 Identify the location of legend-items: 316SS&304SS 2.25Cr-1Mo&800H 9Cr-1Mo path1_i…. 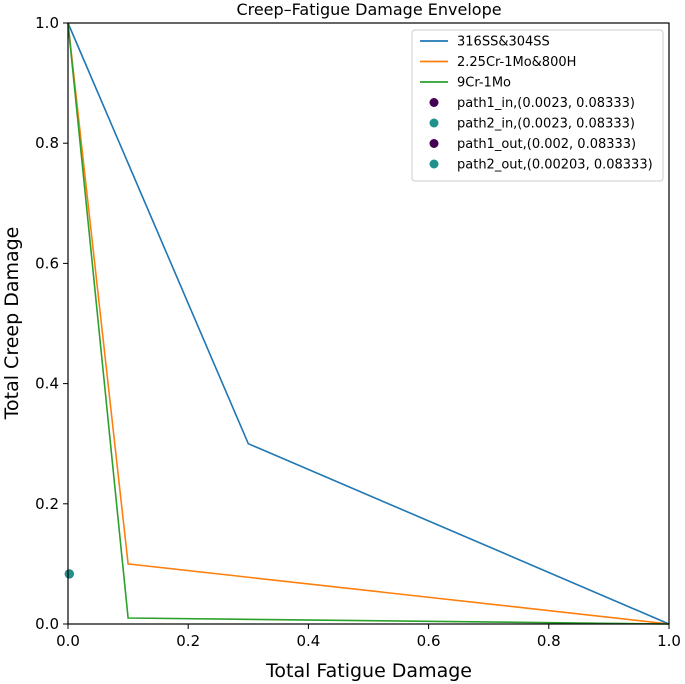
(536, 104).